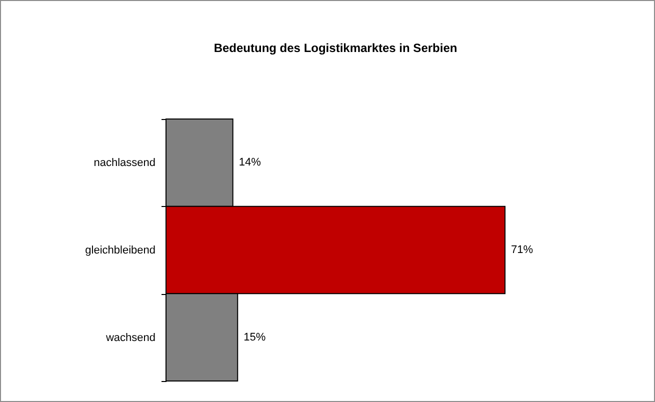 The height and width of the screenshot is (402, 655). I want to click on chart-title: Bedeutung des Logistikmarktes in Serbien, so click(336, 48).